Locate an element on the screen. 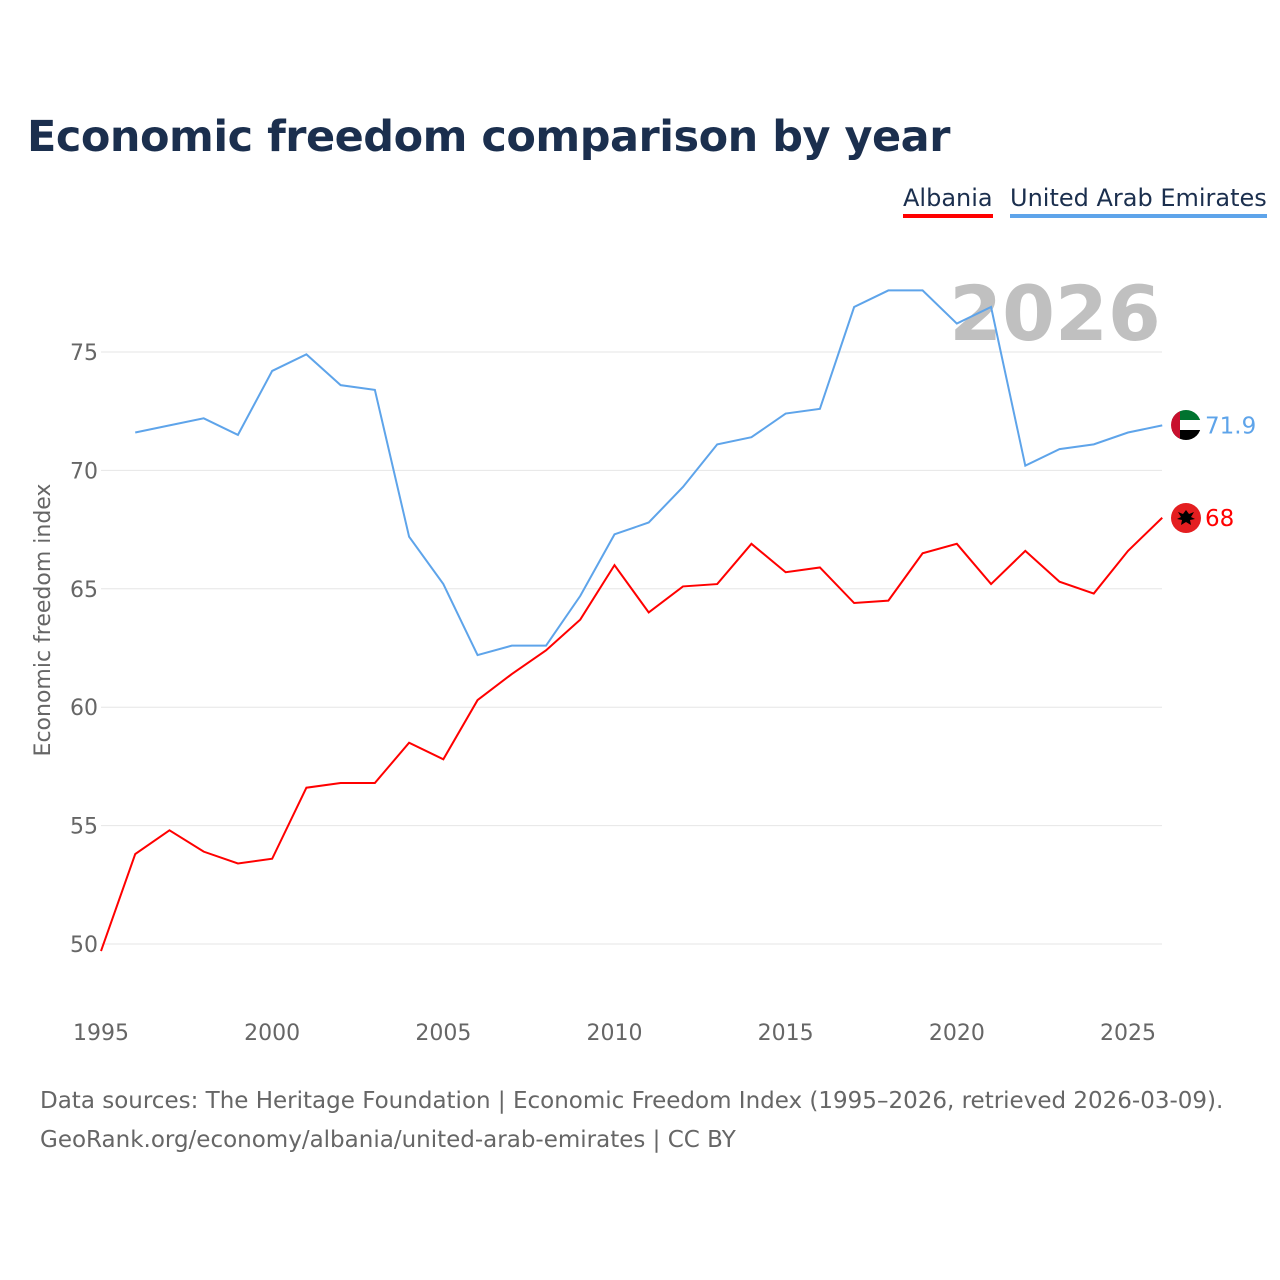 The width and height of the screenshot is (1280, 1280). albania-flag-icon is located at coordinates (1186, 518).